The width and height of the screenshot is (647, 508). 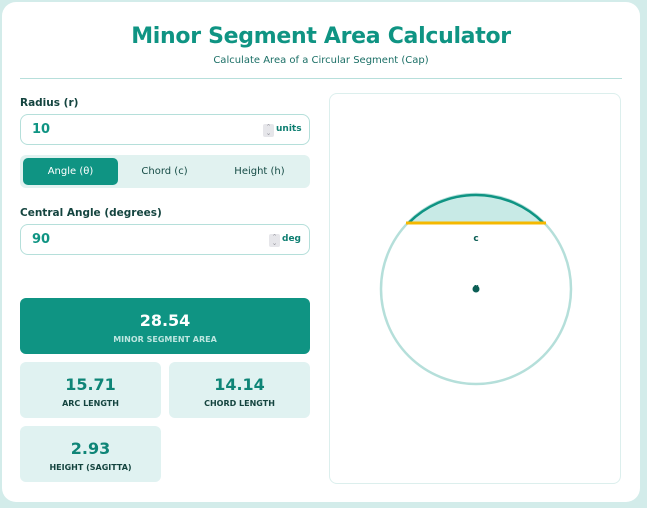 What do you see at coordinates (41, 239) in the screenshot?
I see `angle-value: 90` at bounding box center [41, 239].